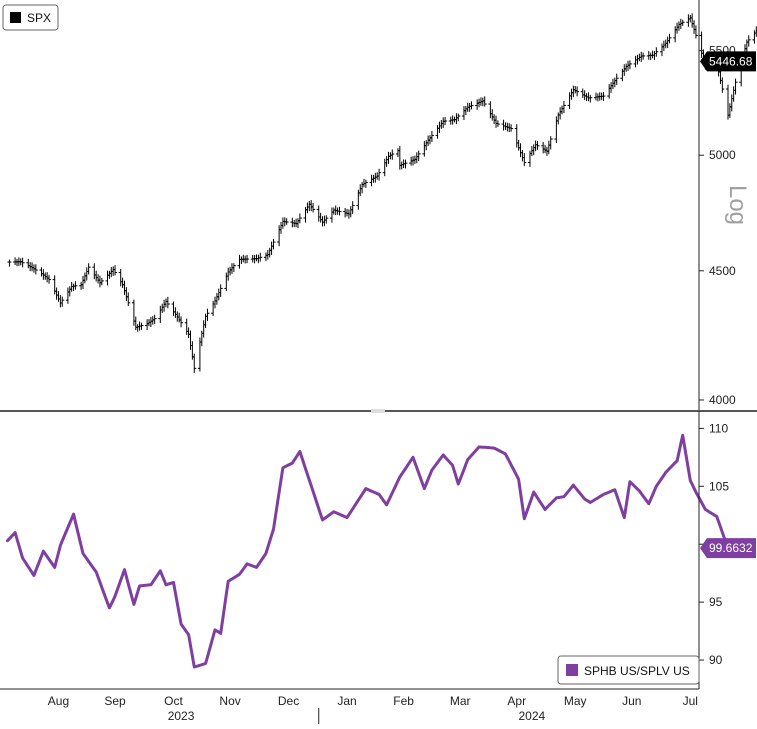 The width and height of the screenshot is (757, 729). Describe the element at coordinates (637, 671) in the screenshot. I see `ratio-legend-label: SPHB US/SPLV US` at that location.